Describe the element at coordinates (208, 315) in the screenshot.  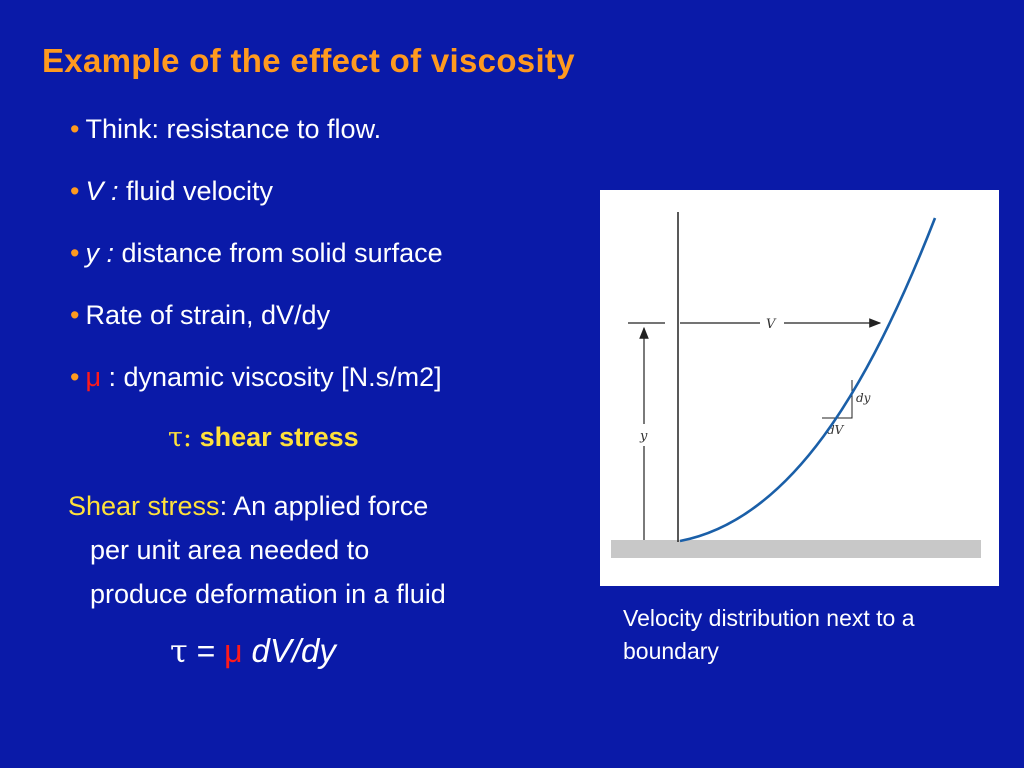
I see `bullet-text: Rate of strain, dV/dy` at that location.